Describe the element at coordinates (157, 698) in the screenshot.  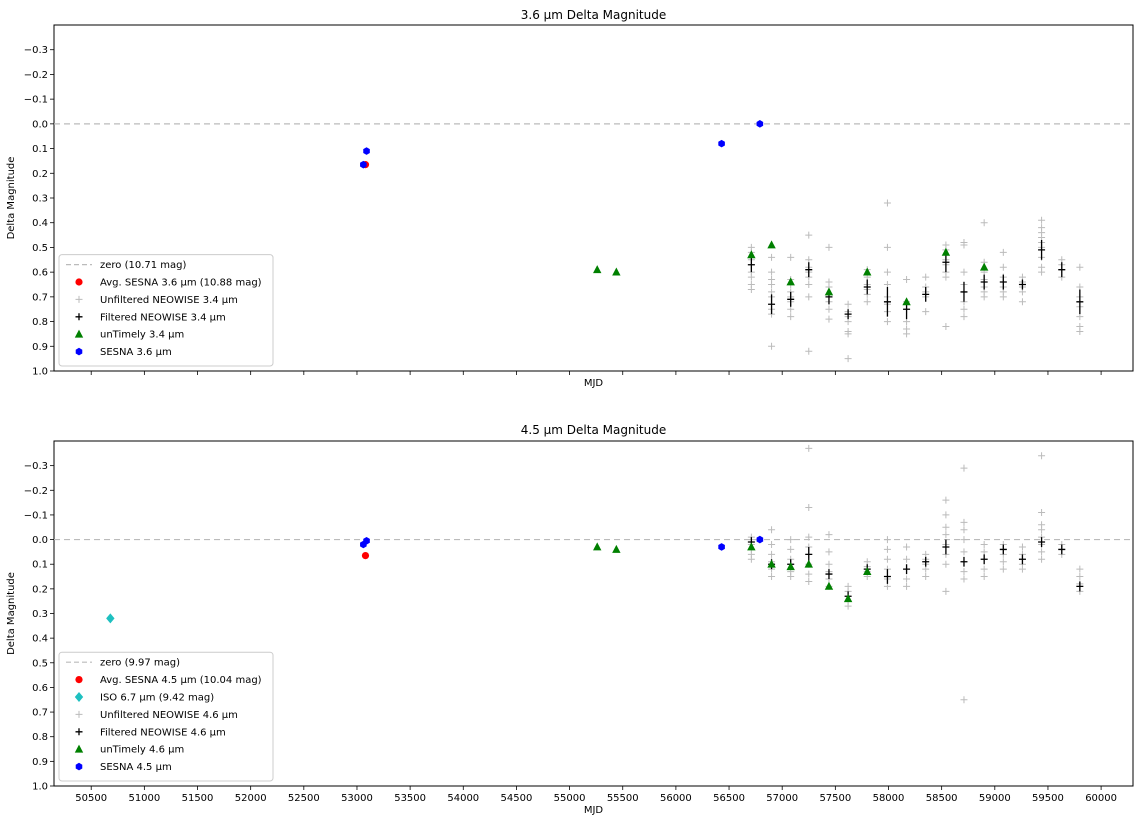
I see `legend-entry-label: ISO 6.7 μm (9.42 mag)` at that location.